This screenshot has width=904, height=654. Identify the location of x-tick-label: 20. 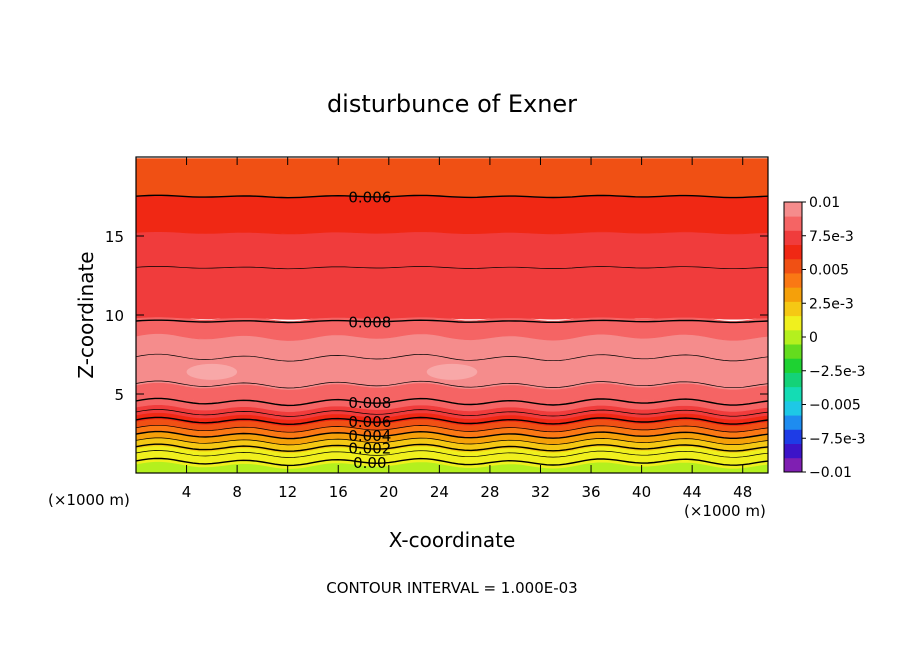
(388, 492).